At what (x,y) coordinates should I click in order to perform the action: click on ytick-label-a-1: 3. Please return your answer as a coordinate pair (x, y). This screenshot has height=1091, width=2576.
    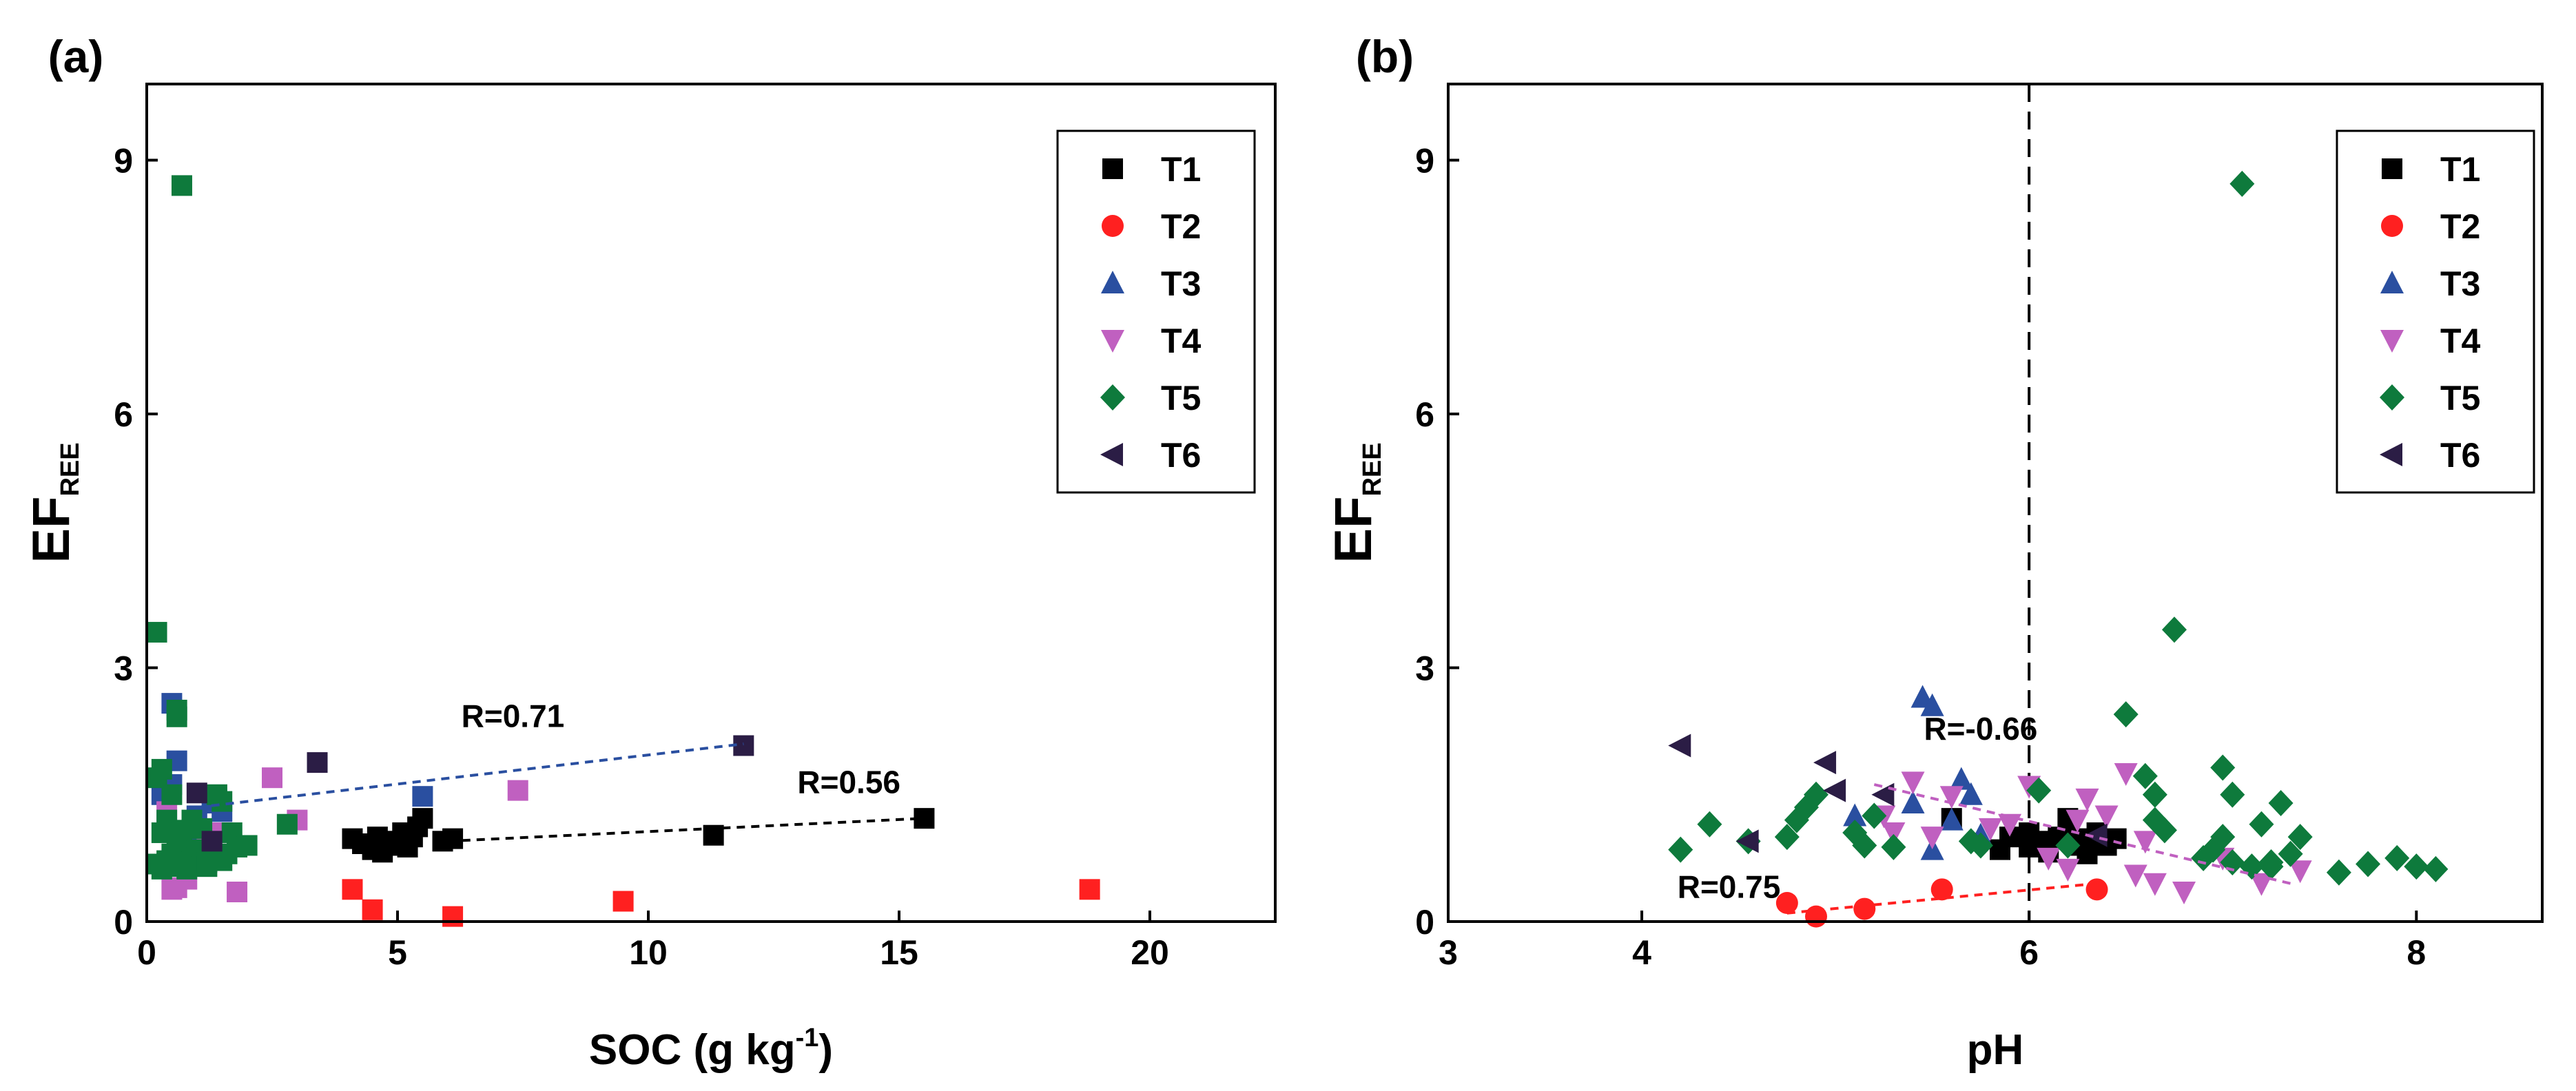
    Looking at the image, I should click on (123, 669).